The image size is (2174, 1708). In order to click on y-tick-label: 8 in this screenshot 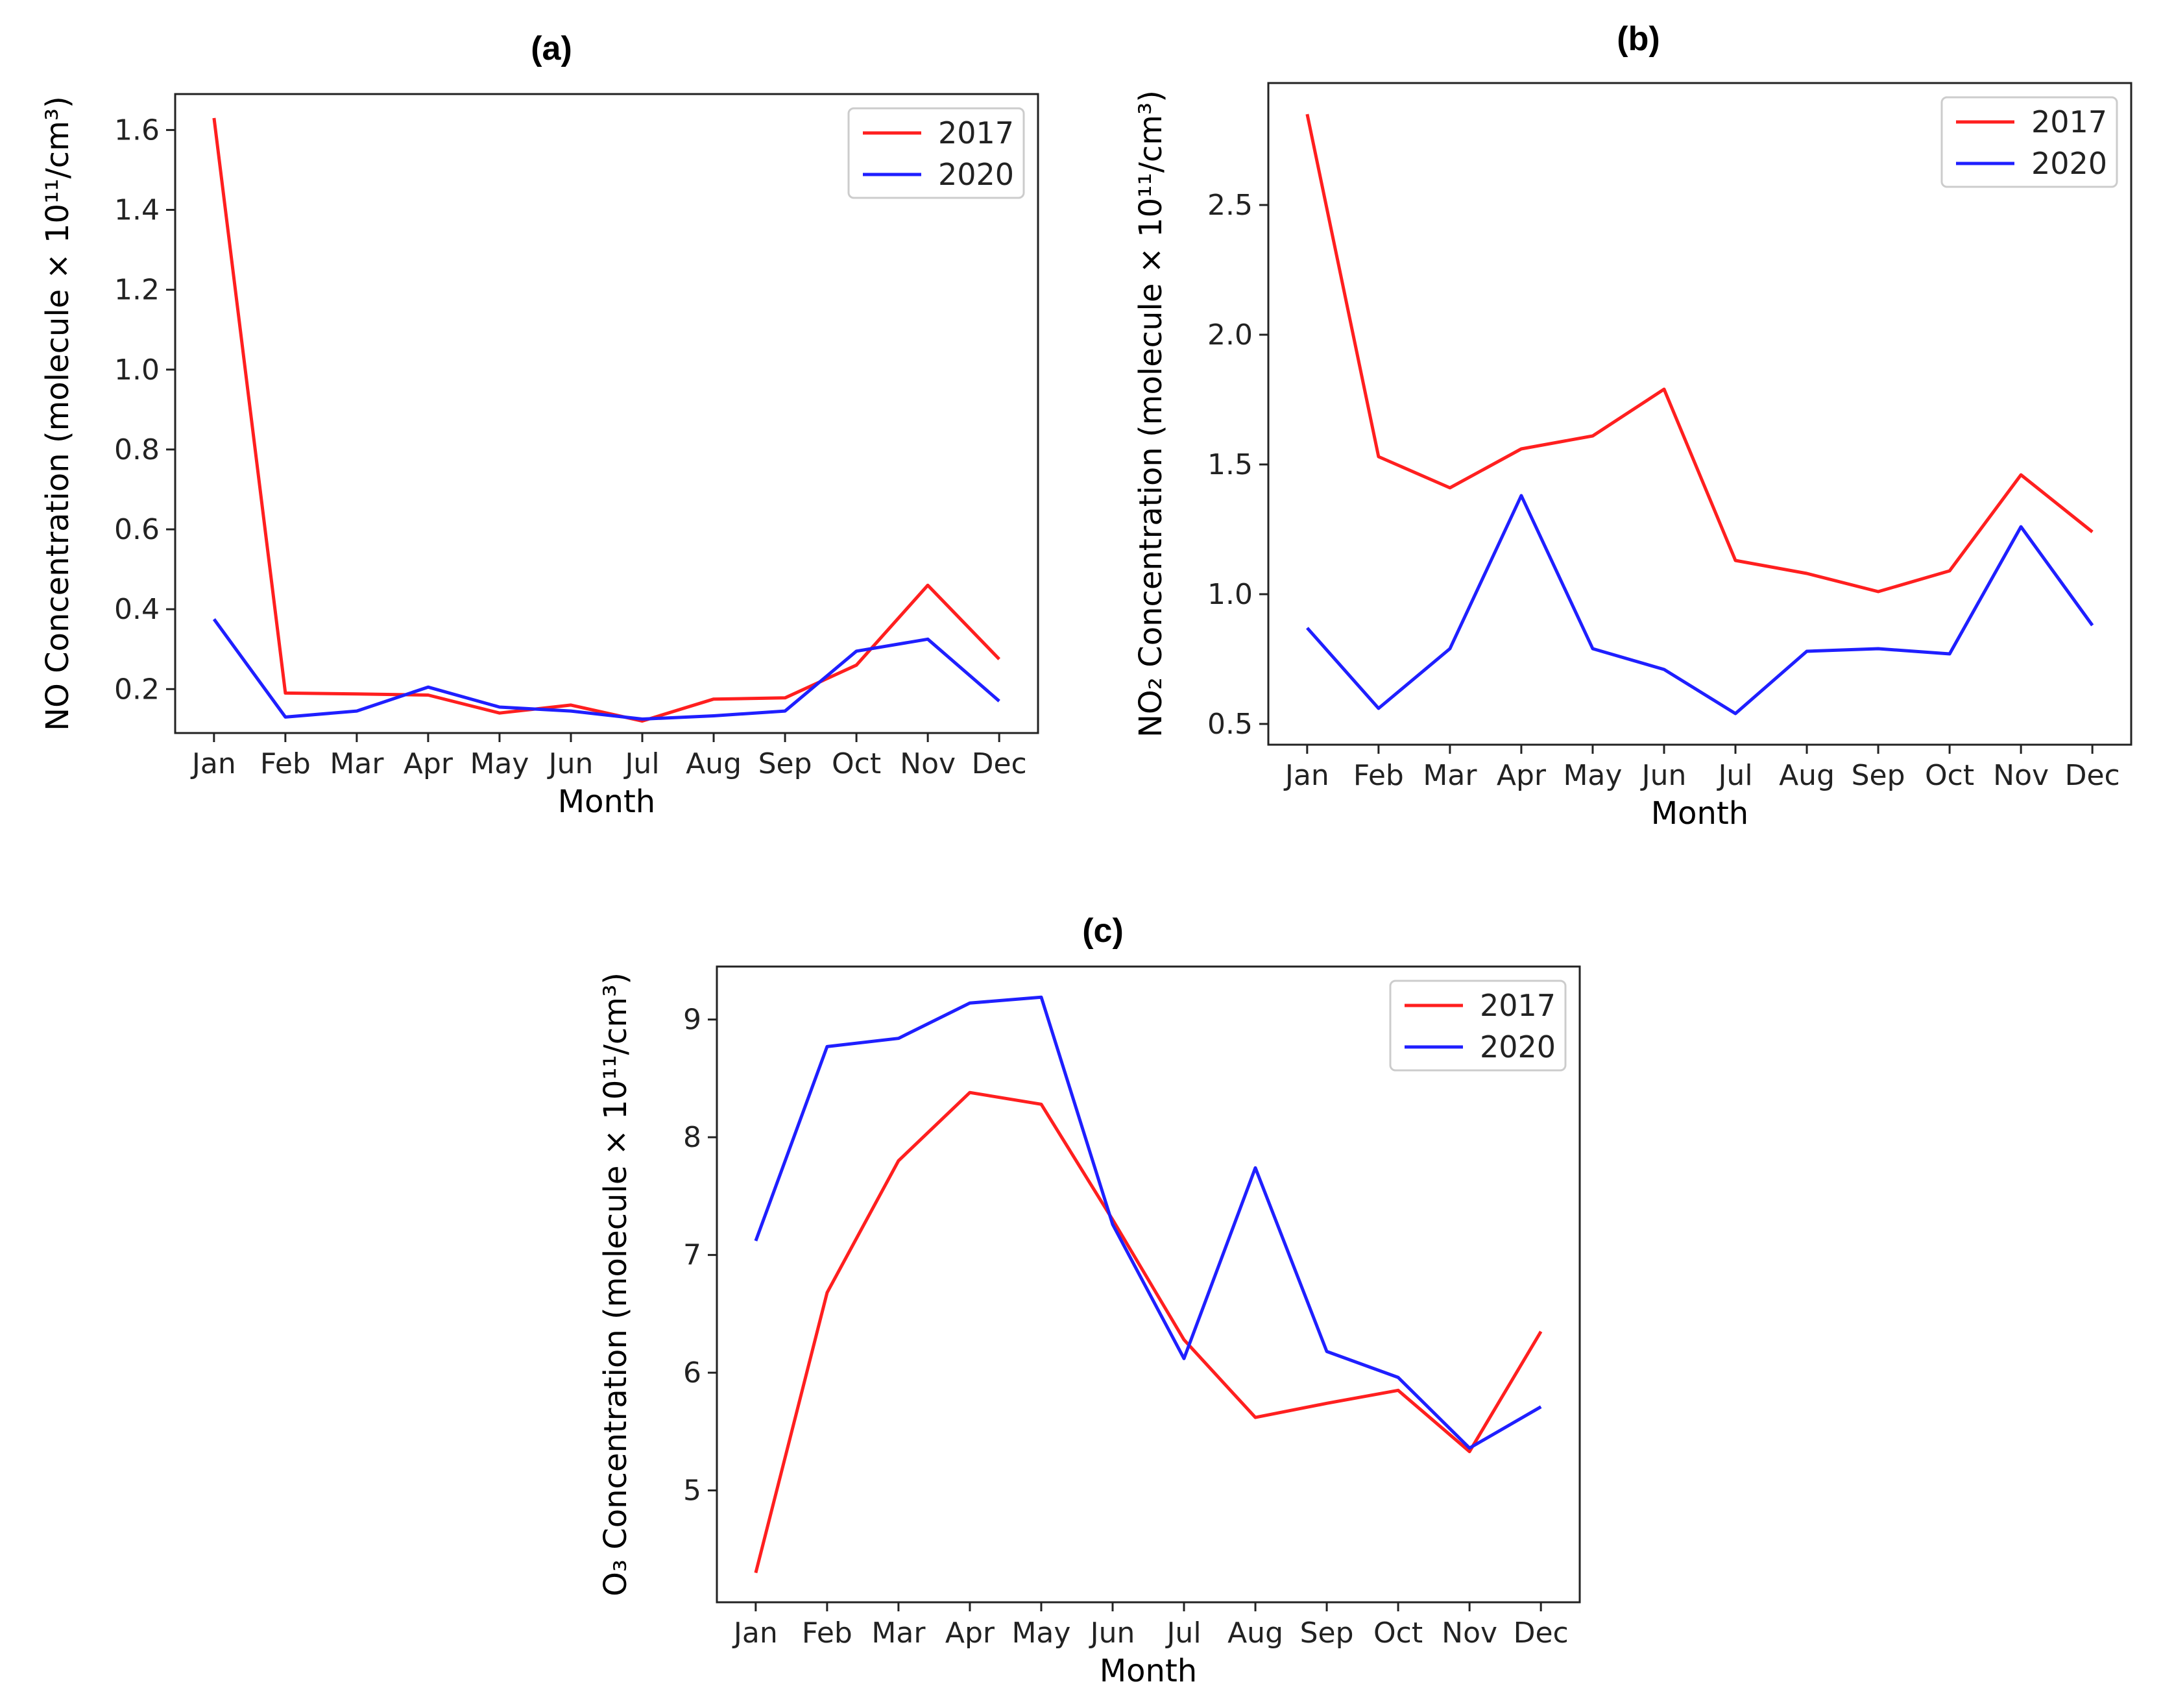, I will do `click(692, 1137)`.